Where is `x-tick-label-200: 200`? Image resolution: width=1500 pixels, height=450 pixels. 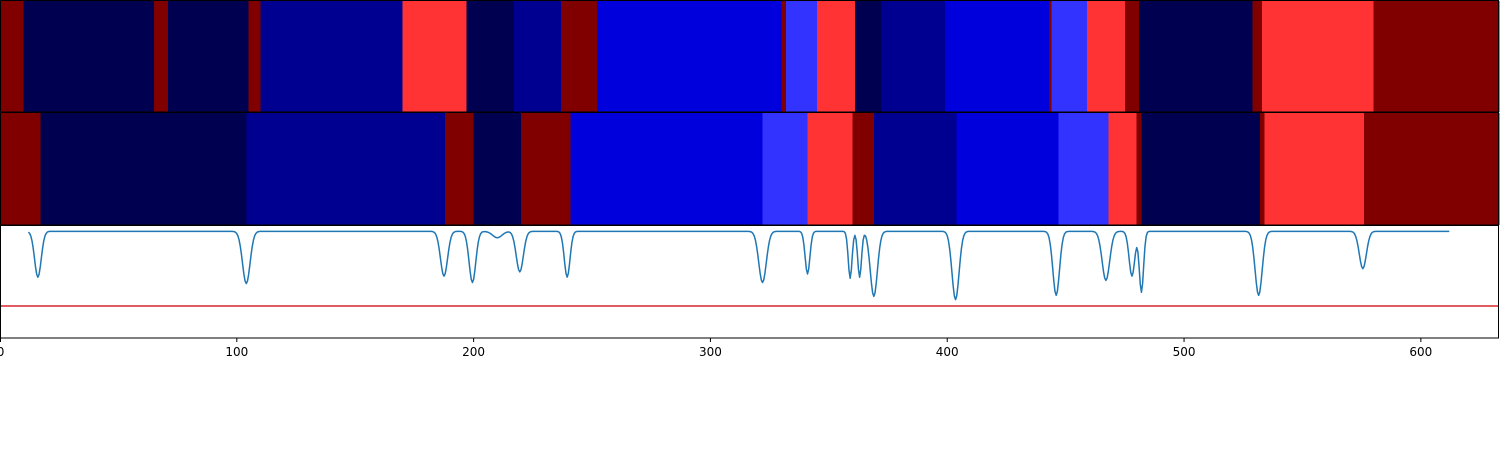
x-tick-label-200: 200 is located at coordinates (473, 352).